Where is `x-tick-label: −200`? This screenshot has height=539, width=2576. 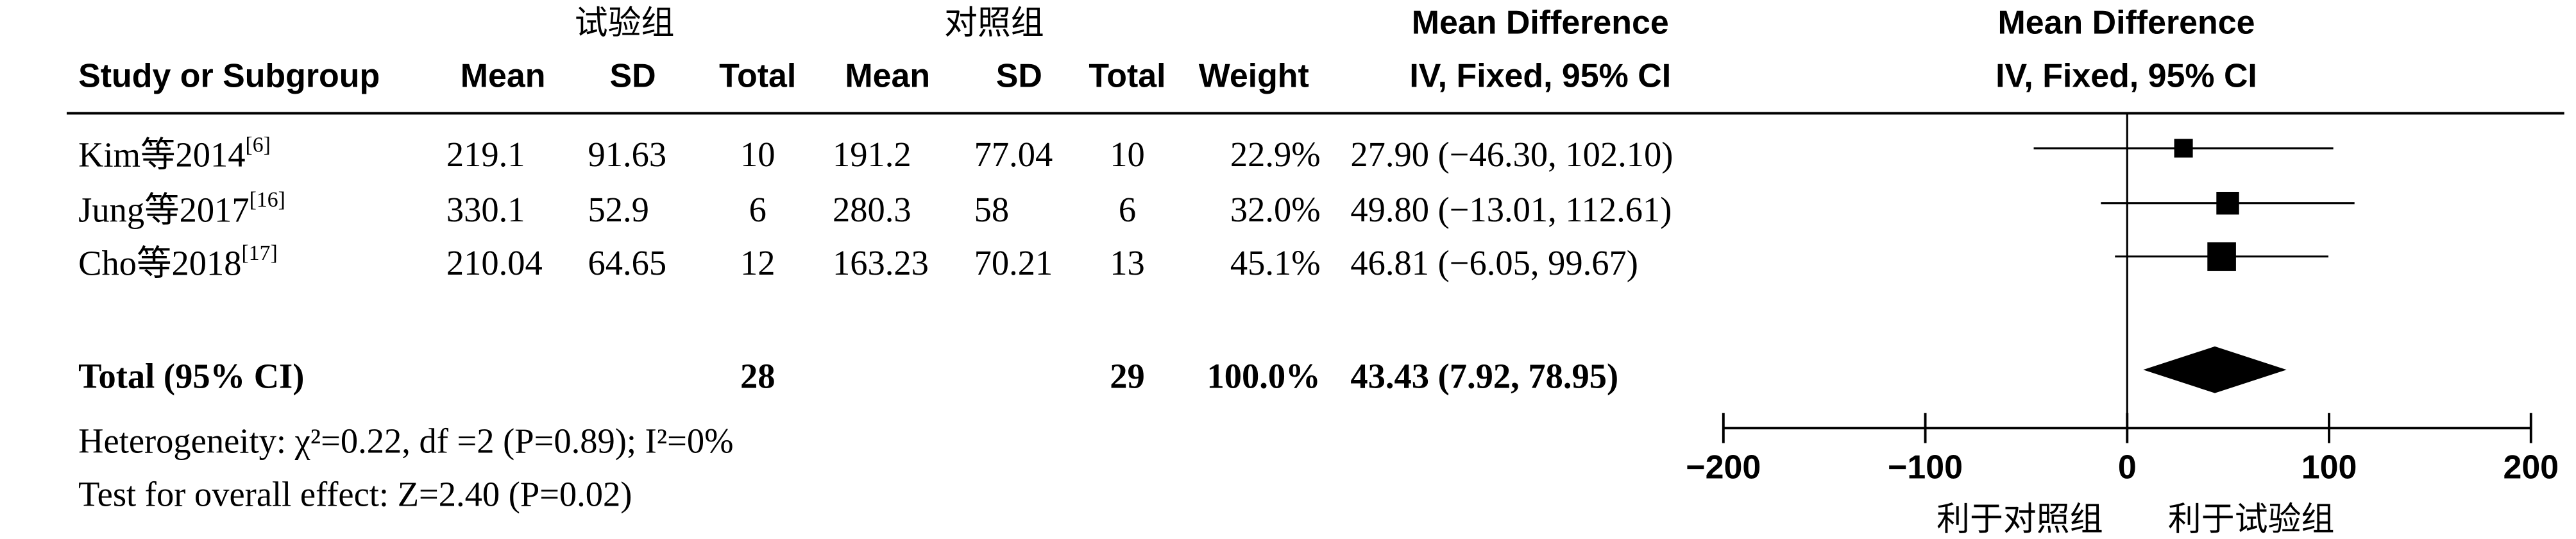 x-tick-label: −200 is located at coordinates (1723, 467).